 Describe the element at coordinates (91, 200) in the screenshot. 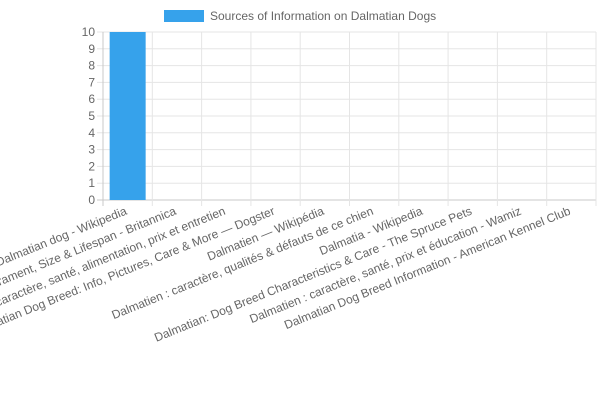

I see `y-tick-label: 0` at that location.